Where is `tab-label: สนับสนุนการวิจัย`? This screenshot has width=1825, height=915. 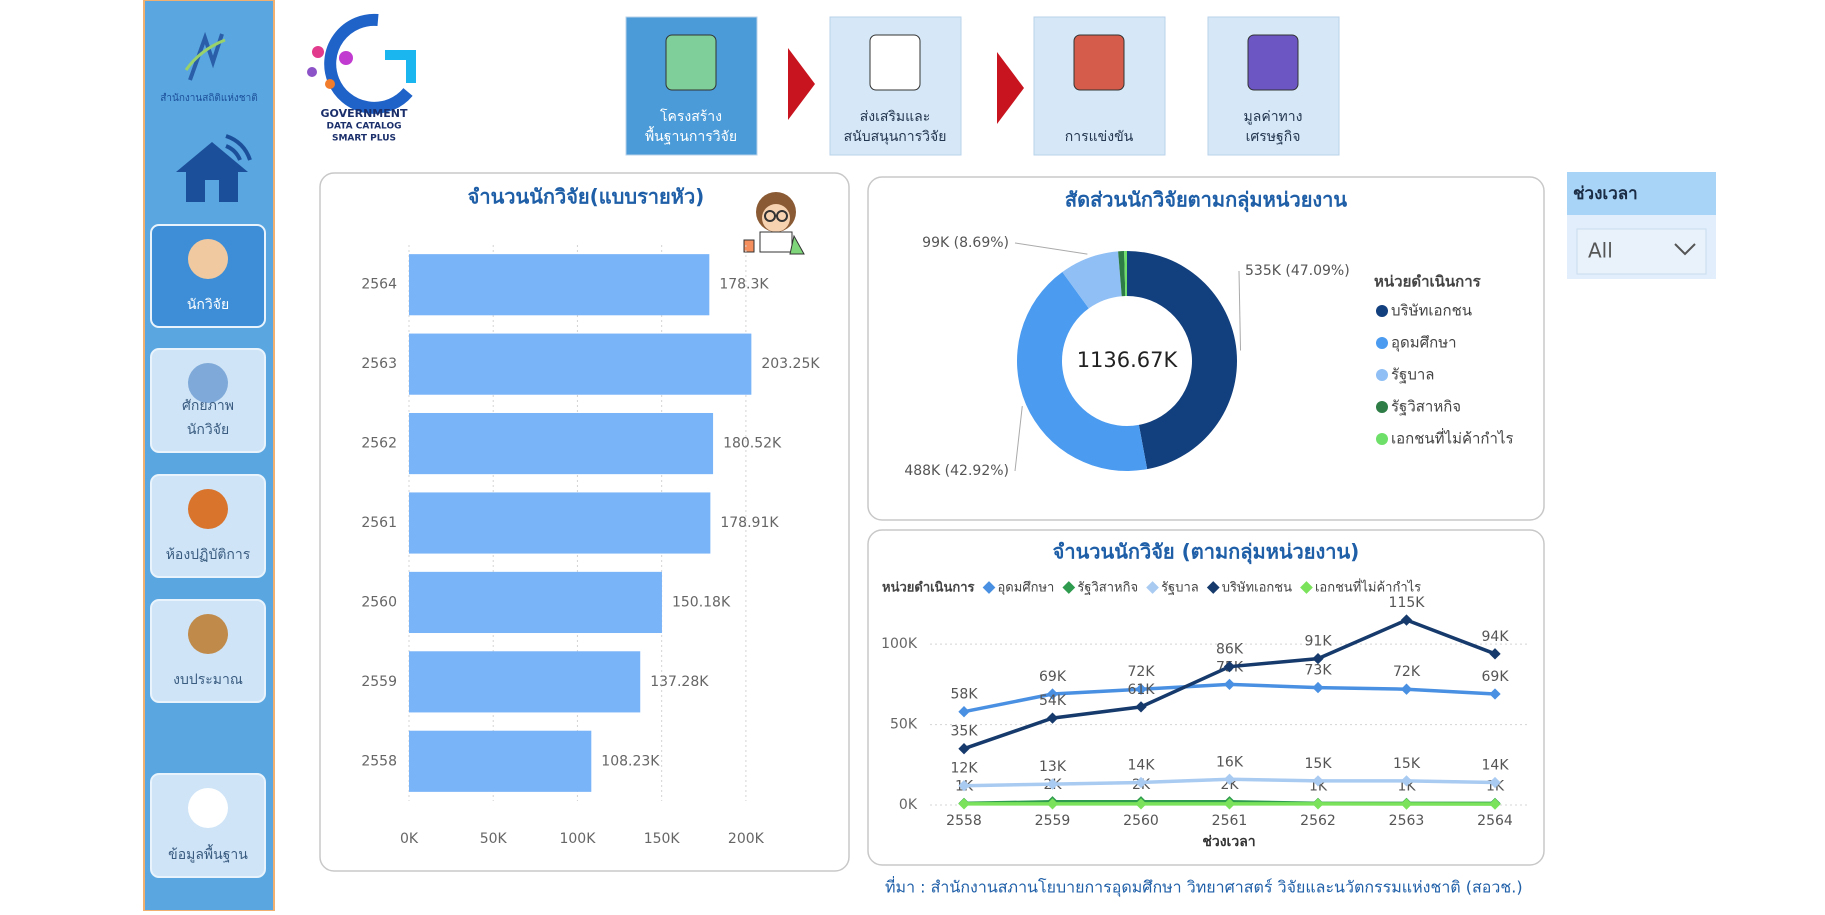
tab-label: สนับสนุนการวิจัย is located at coordinates (895, 137).